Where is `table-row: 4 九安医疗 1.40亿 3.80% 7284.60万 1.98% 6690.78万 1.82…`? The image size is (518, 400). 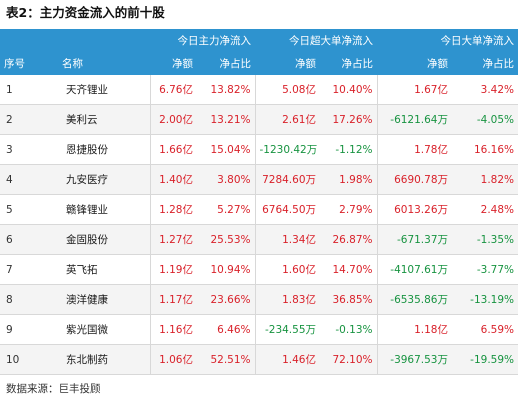
table-row: 4 九安医疗 1.40亿 3.80% 7284.60万 1.98% 6690.78万 1.82… is located at coordinates (259, 179).